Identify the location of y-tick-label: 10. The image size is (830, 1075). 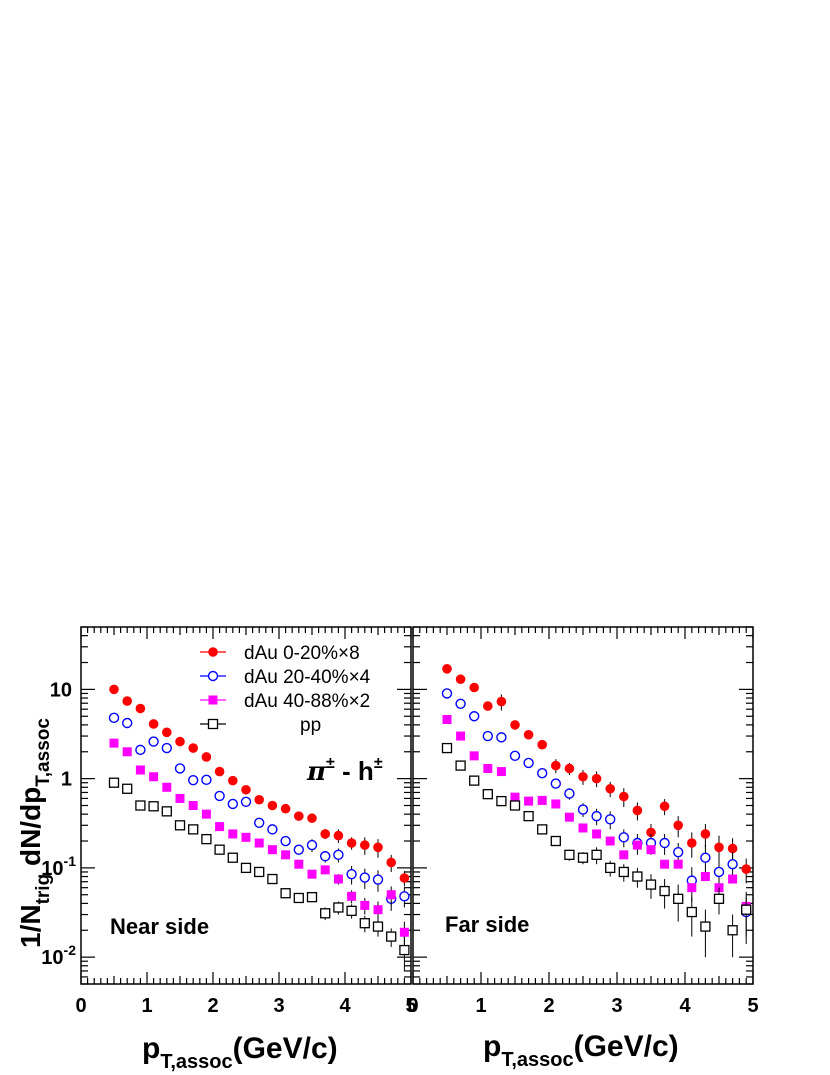
(61, 690).